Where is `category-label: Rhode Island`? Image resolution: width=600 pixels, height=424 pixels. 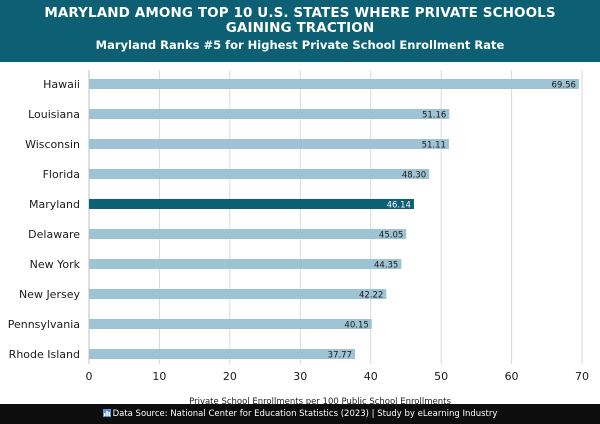 category-label: Rhode Island is located at coordinates (44, 354).